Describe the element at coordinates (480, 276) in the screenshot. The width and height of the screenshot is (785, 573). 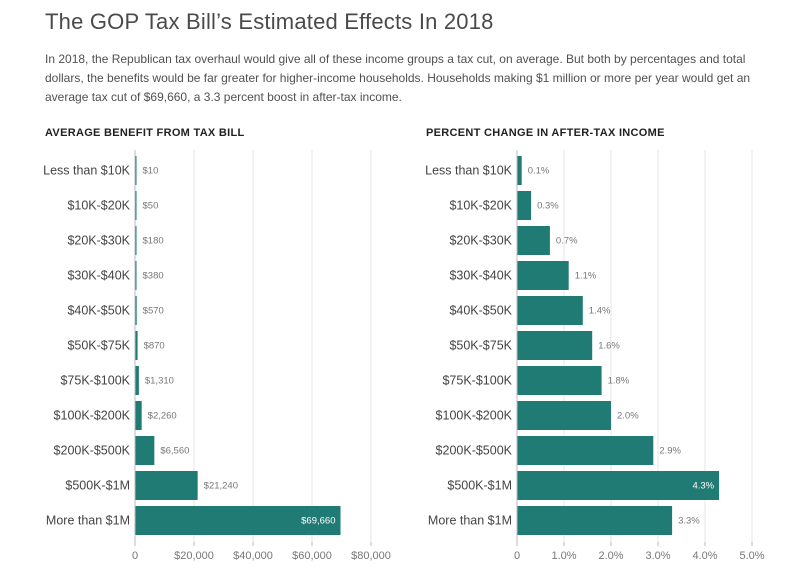
I see `percent-category-label: $30K-$40K` at that location.